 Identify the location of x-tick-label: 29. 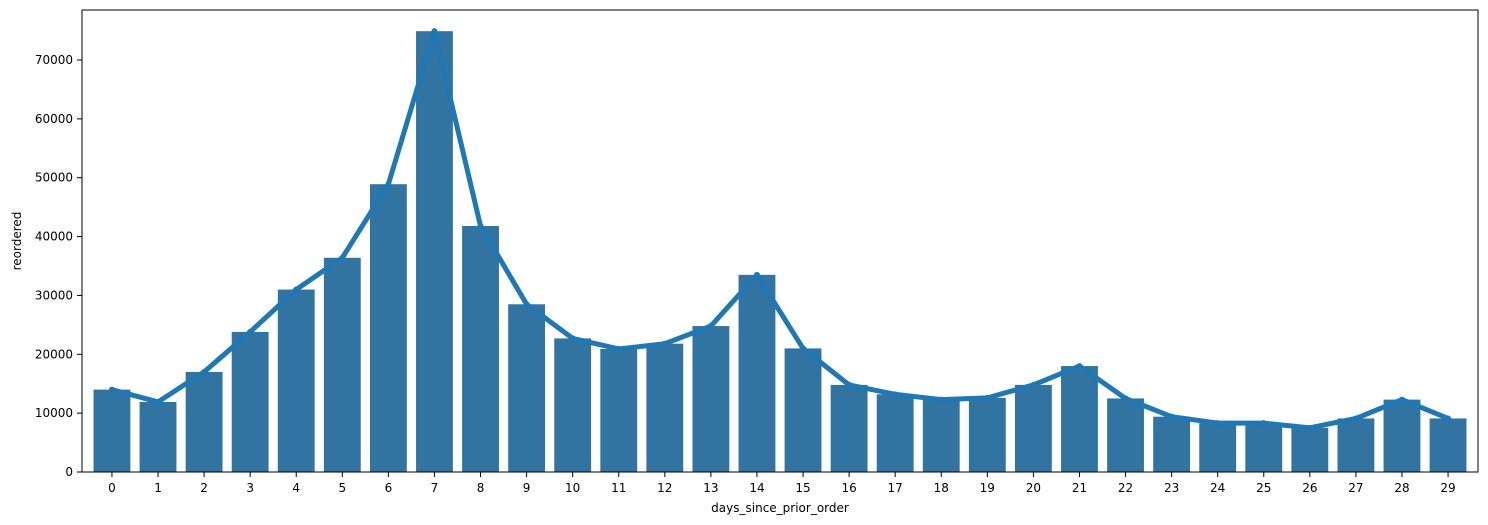
(1447, 488).